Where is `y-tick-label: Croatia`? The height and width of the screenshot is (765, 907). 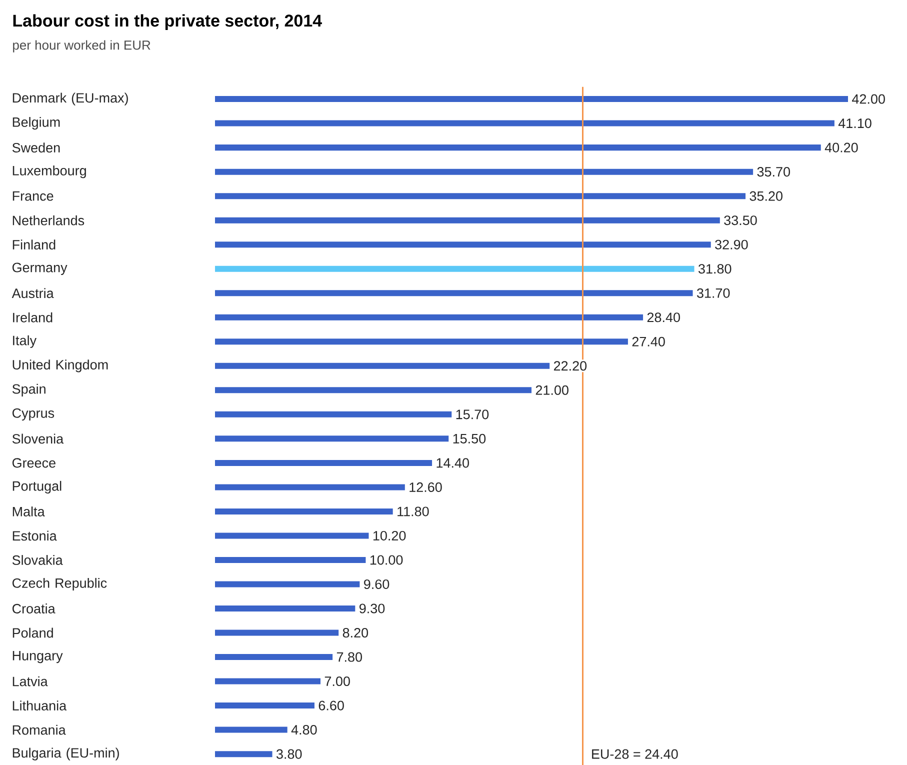 y-tick-label: Croatia is located at coordinates (34, 609).